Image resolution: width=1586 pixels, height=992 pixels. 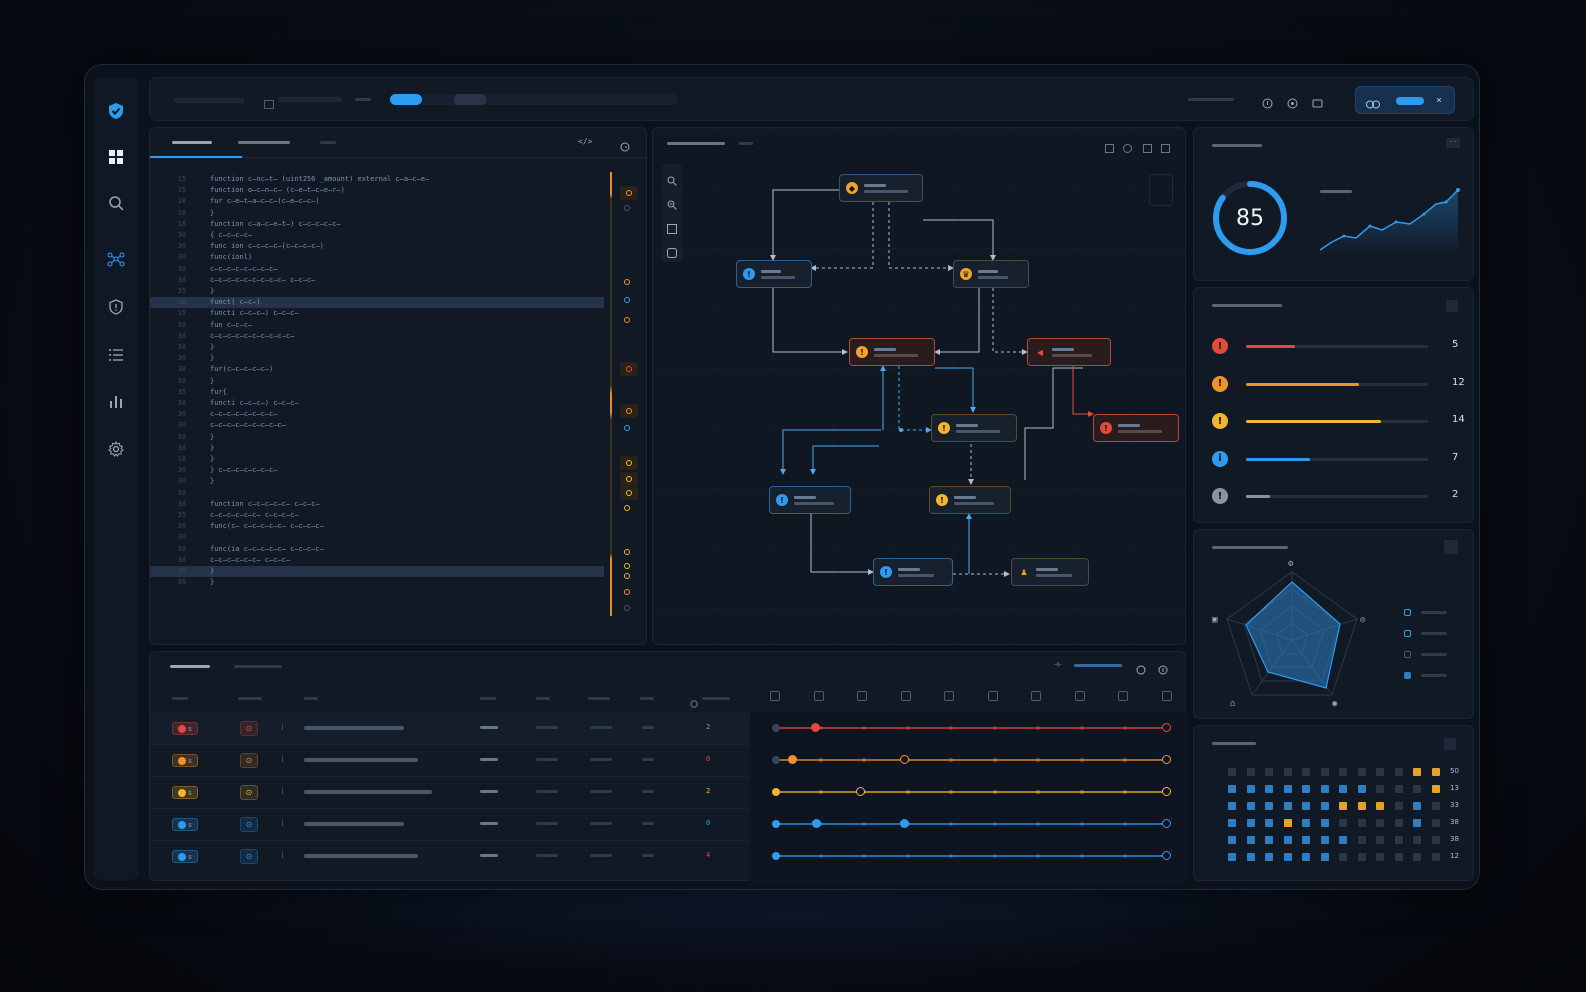 I want to click on code-line: 38 func(ia c̶c̶c̶c̶c̶ c̶c̶c̶c̶, so click(x=377, y=549).